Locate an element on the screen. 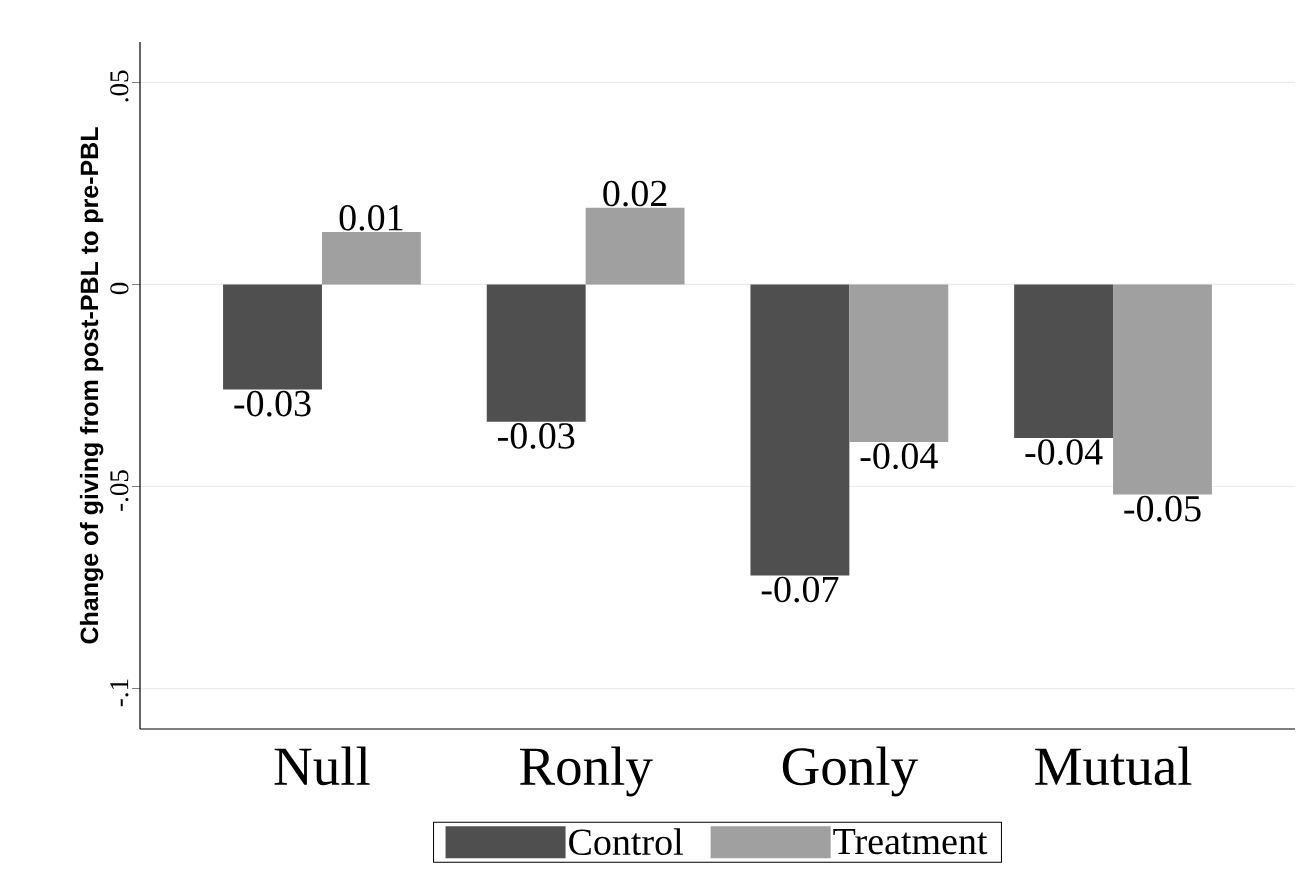 The width and height of the screenshot is (1305, 891). data-label: -0.07 is located at coordinates (800, 589).